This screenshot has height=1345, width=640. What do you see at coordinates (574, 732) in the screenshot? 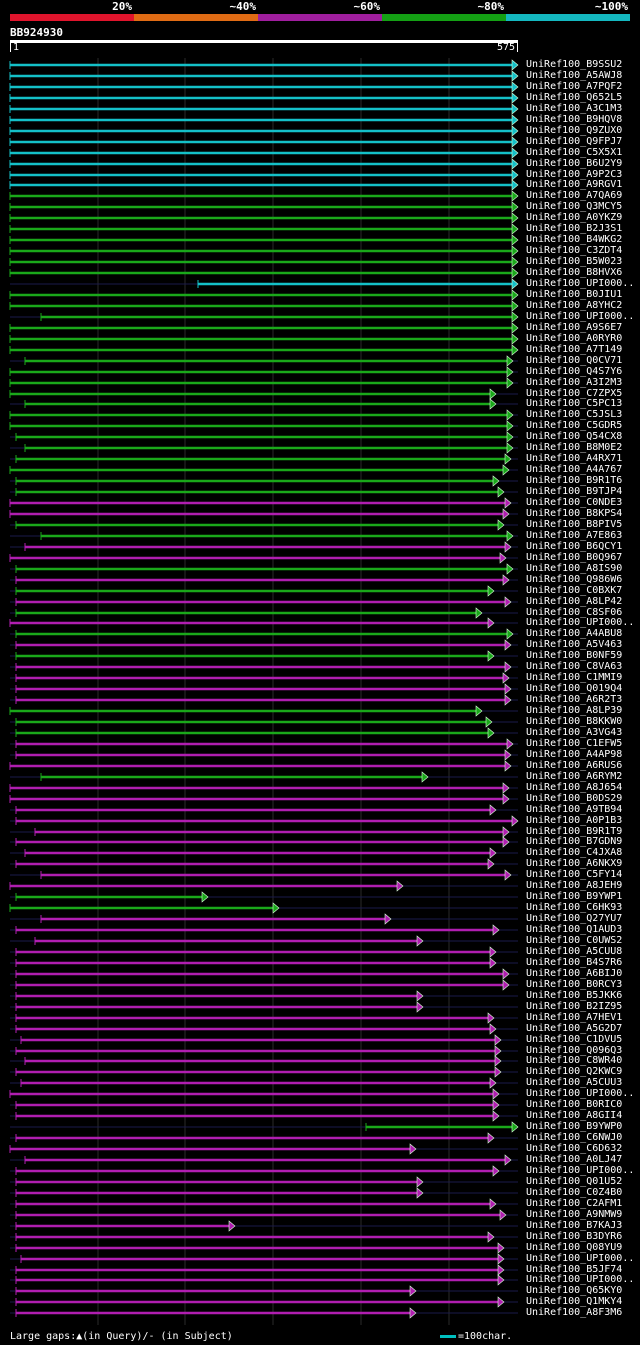
I see `hit-label: UniRef100_A3VG43` at bounding box center [574, 732].